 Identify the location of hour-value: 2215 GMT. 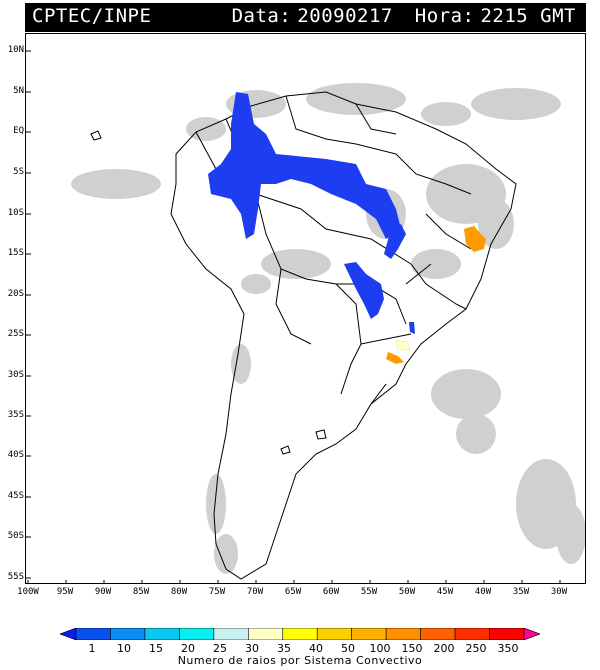
(528, 16).